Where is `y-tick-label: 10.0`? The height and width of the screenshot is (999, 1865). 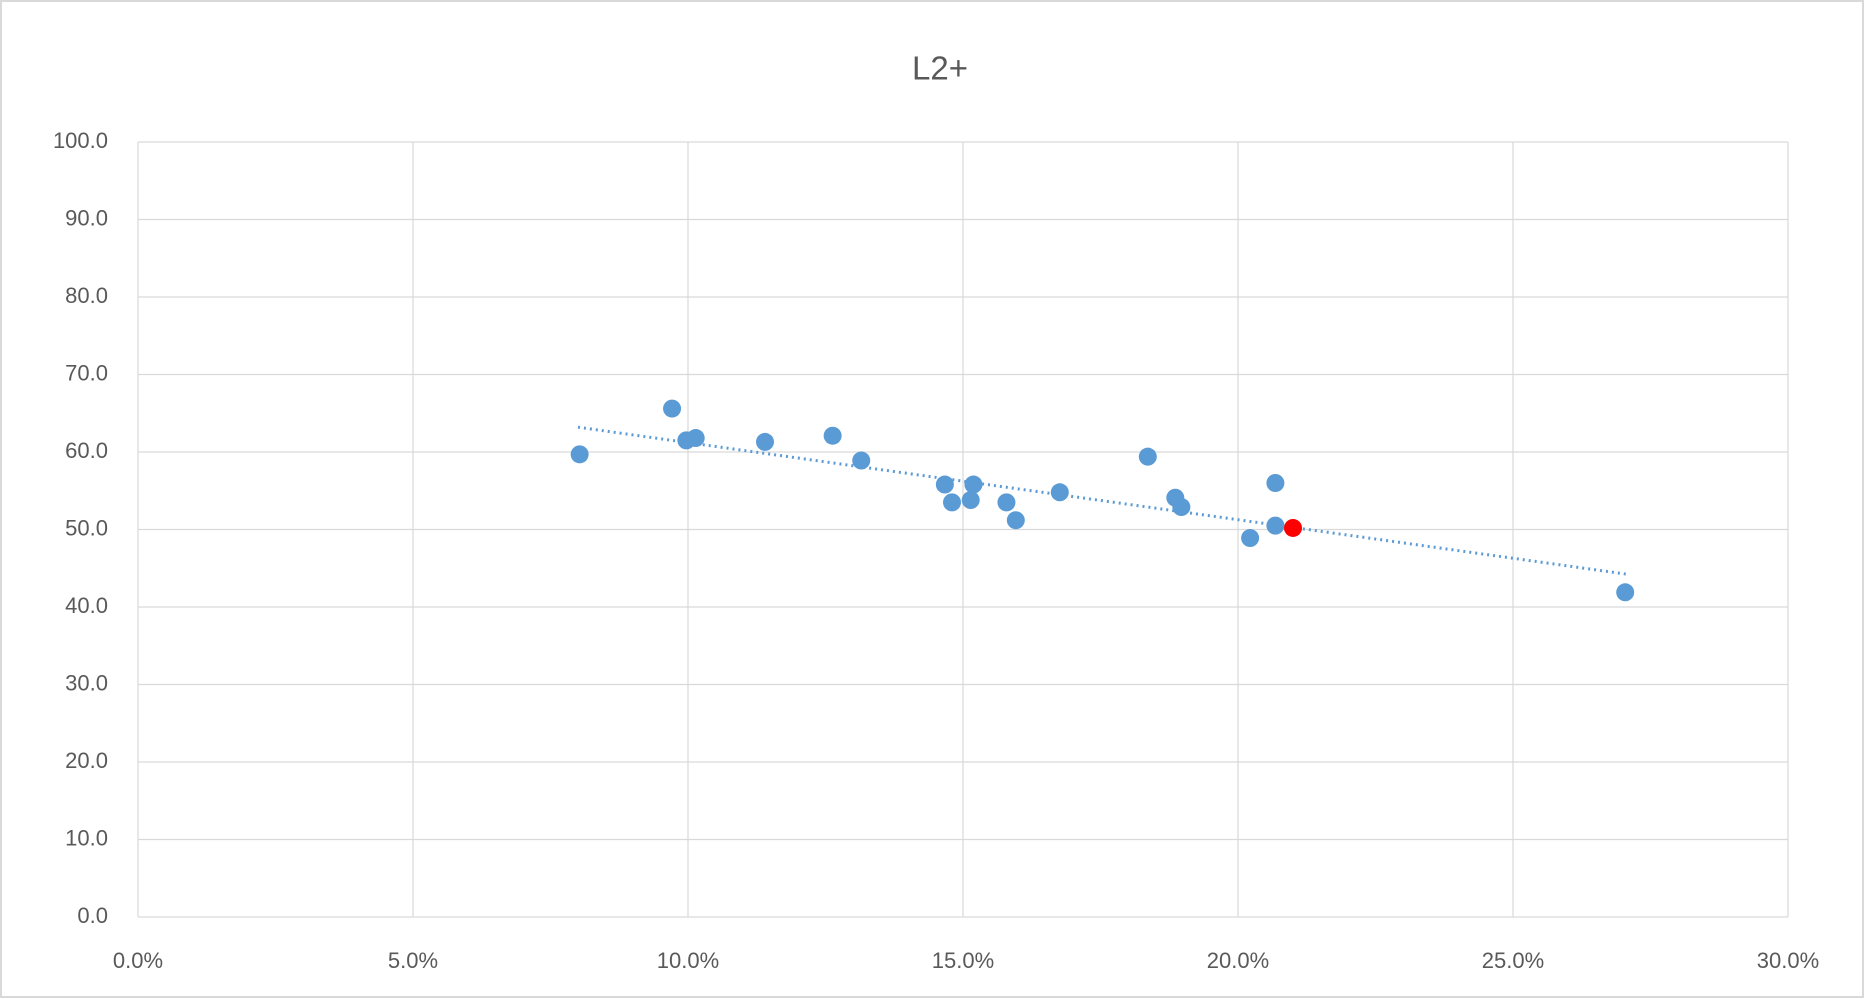 y-tick-label: 10.0 is located at coordinates (86, 837).